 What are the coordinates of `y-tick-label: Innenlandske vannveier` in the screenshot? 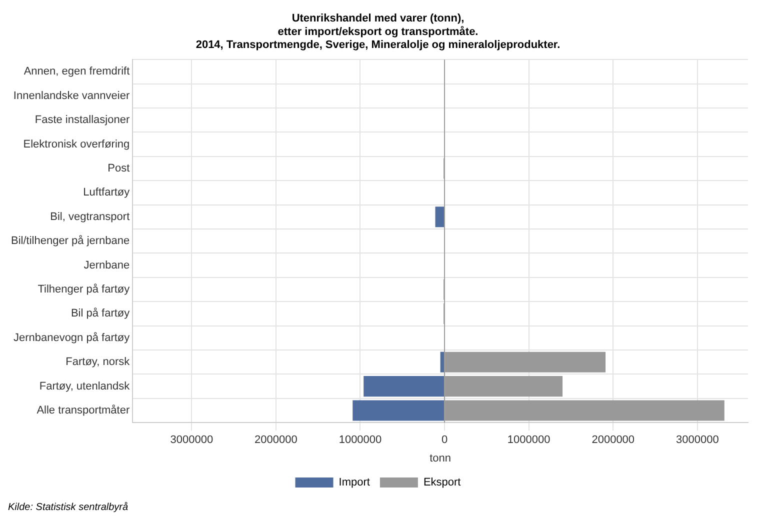 It's located at (71, 96).